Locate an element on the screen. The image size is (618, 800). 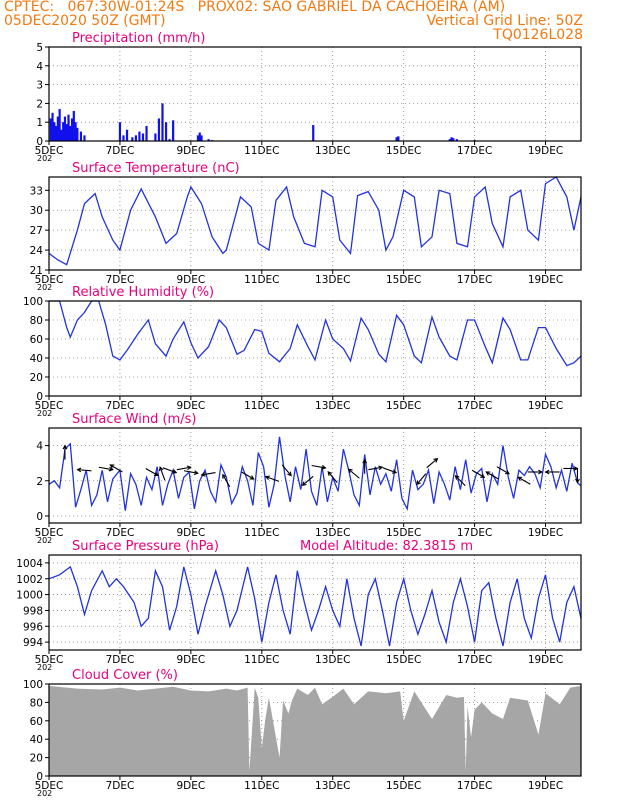
temp-xtick-label: 5DEC is located at coordinates (49, 280).